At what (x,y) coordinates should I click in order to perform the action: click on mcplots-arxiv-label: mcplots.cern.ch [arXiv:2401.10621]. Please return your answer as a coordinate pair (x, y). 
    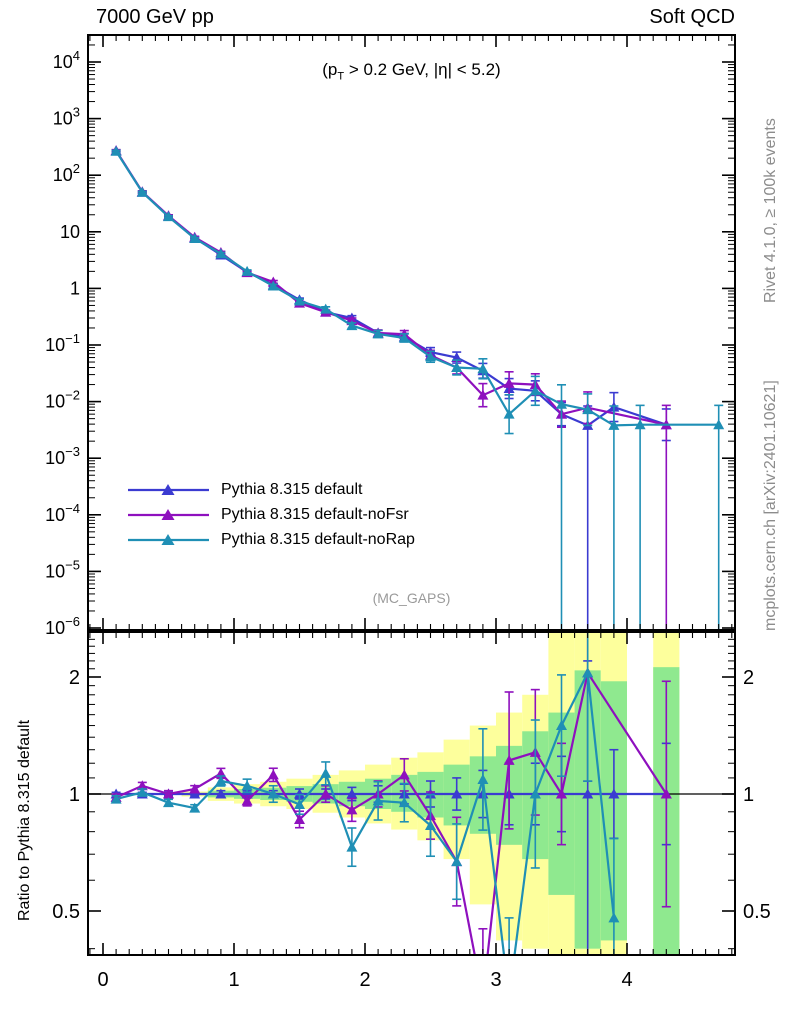
    Looking at the image, I should click on (770, 505).